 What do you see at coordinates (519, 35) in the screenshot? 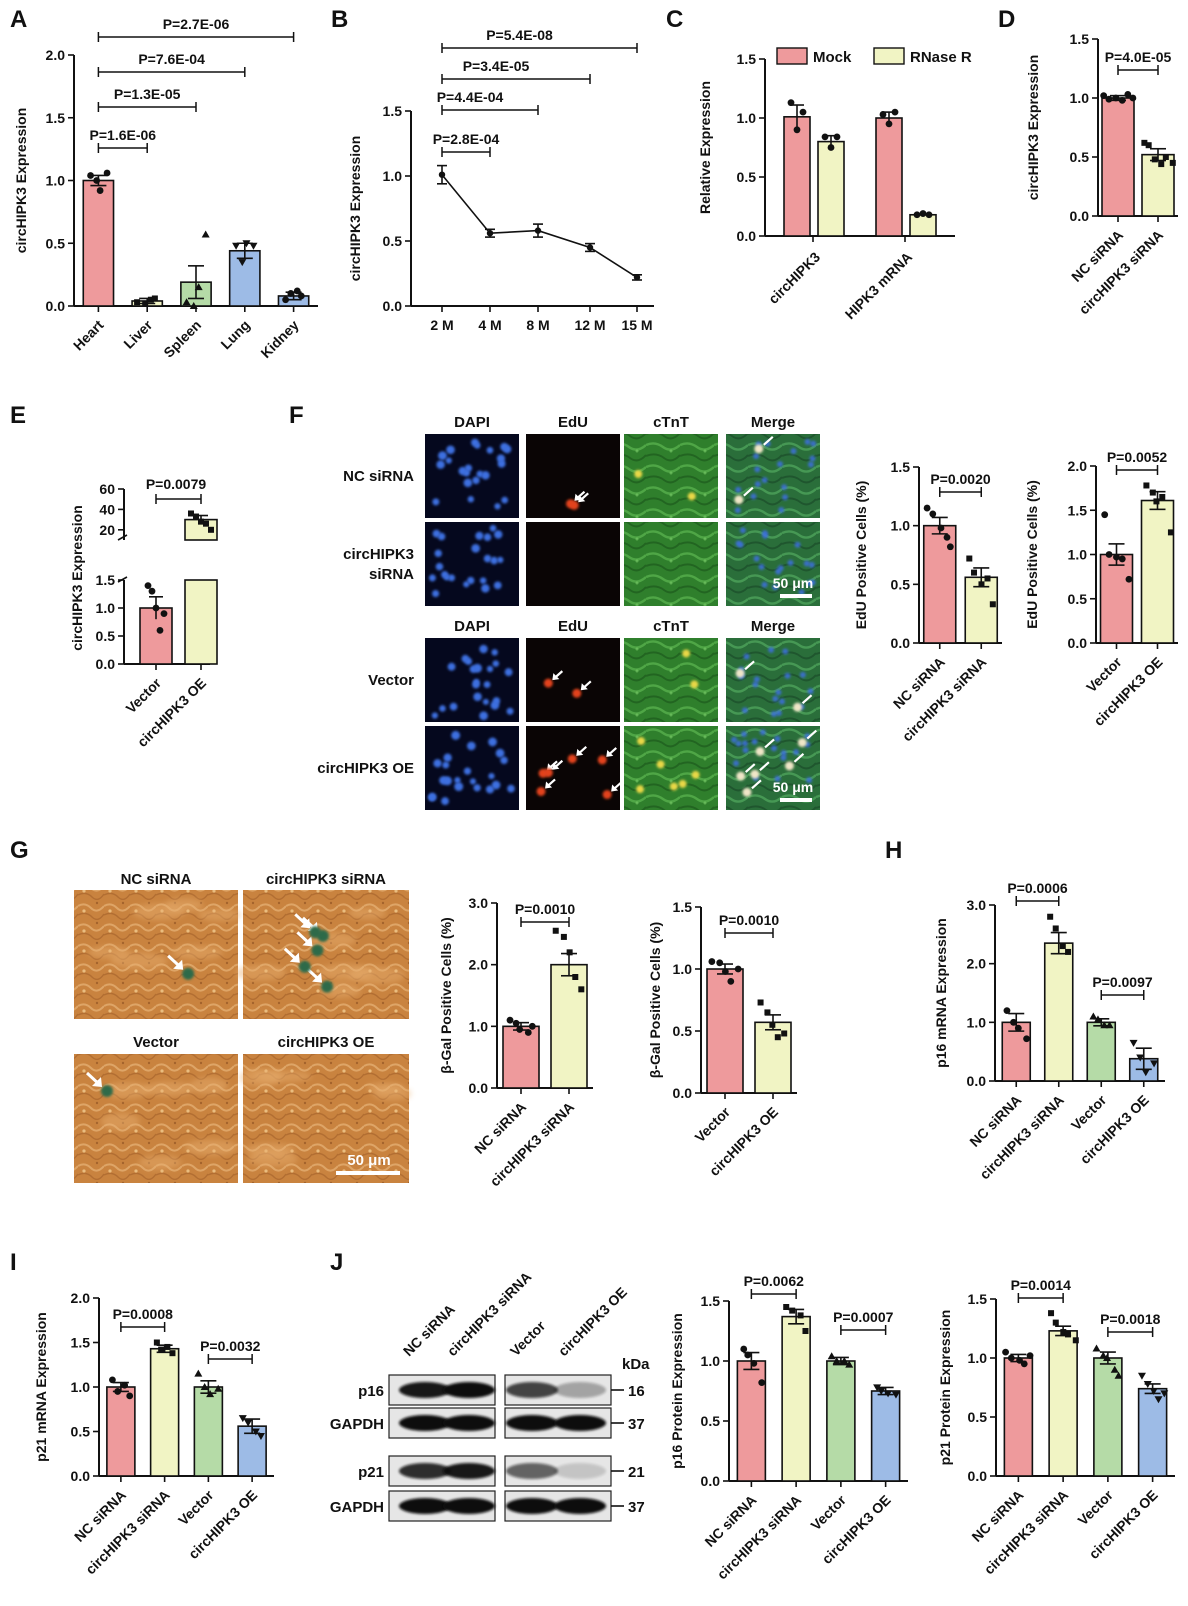
I see `p-value-label: P=5.4E-08` at bounding box center [519, 35].